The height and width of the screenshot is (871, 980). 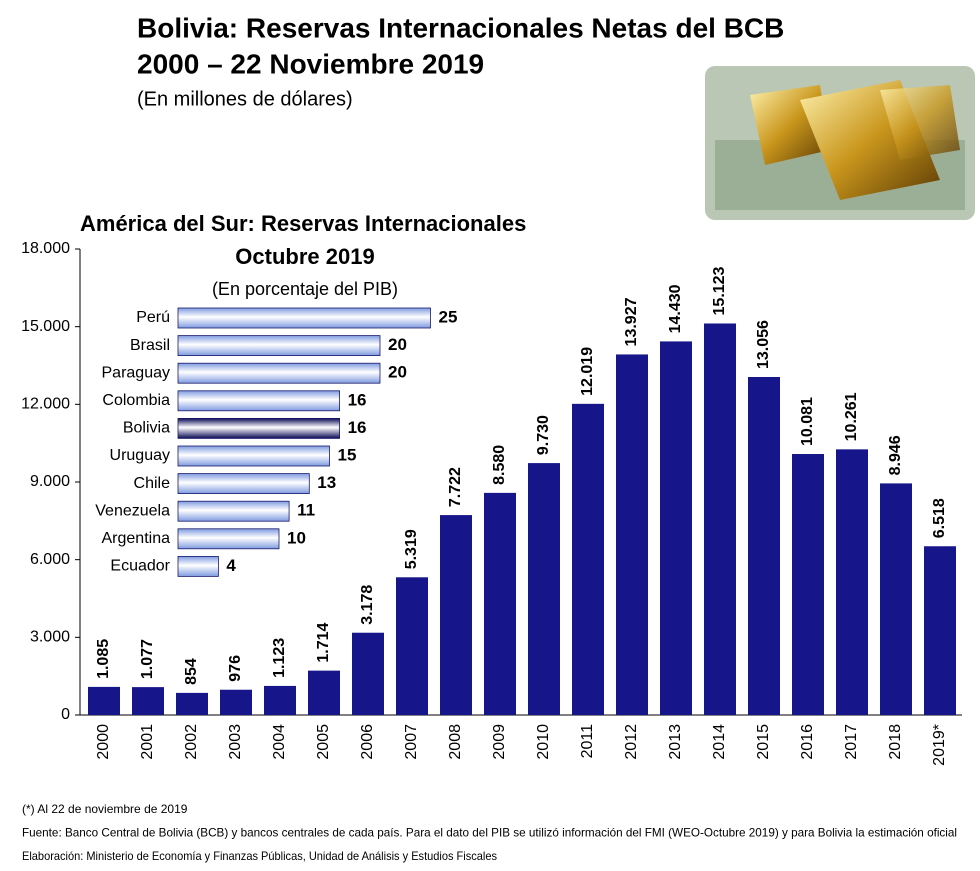 What do you see at coordinates (895, 455) in the screenshot?
I see `value-label: 8.946` at bounding box center [895, 455].